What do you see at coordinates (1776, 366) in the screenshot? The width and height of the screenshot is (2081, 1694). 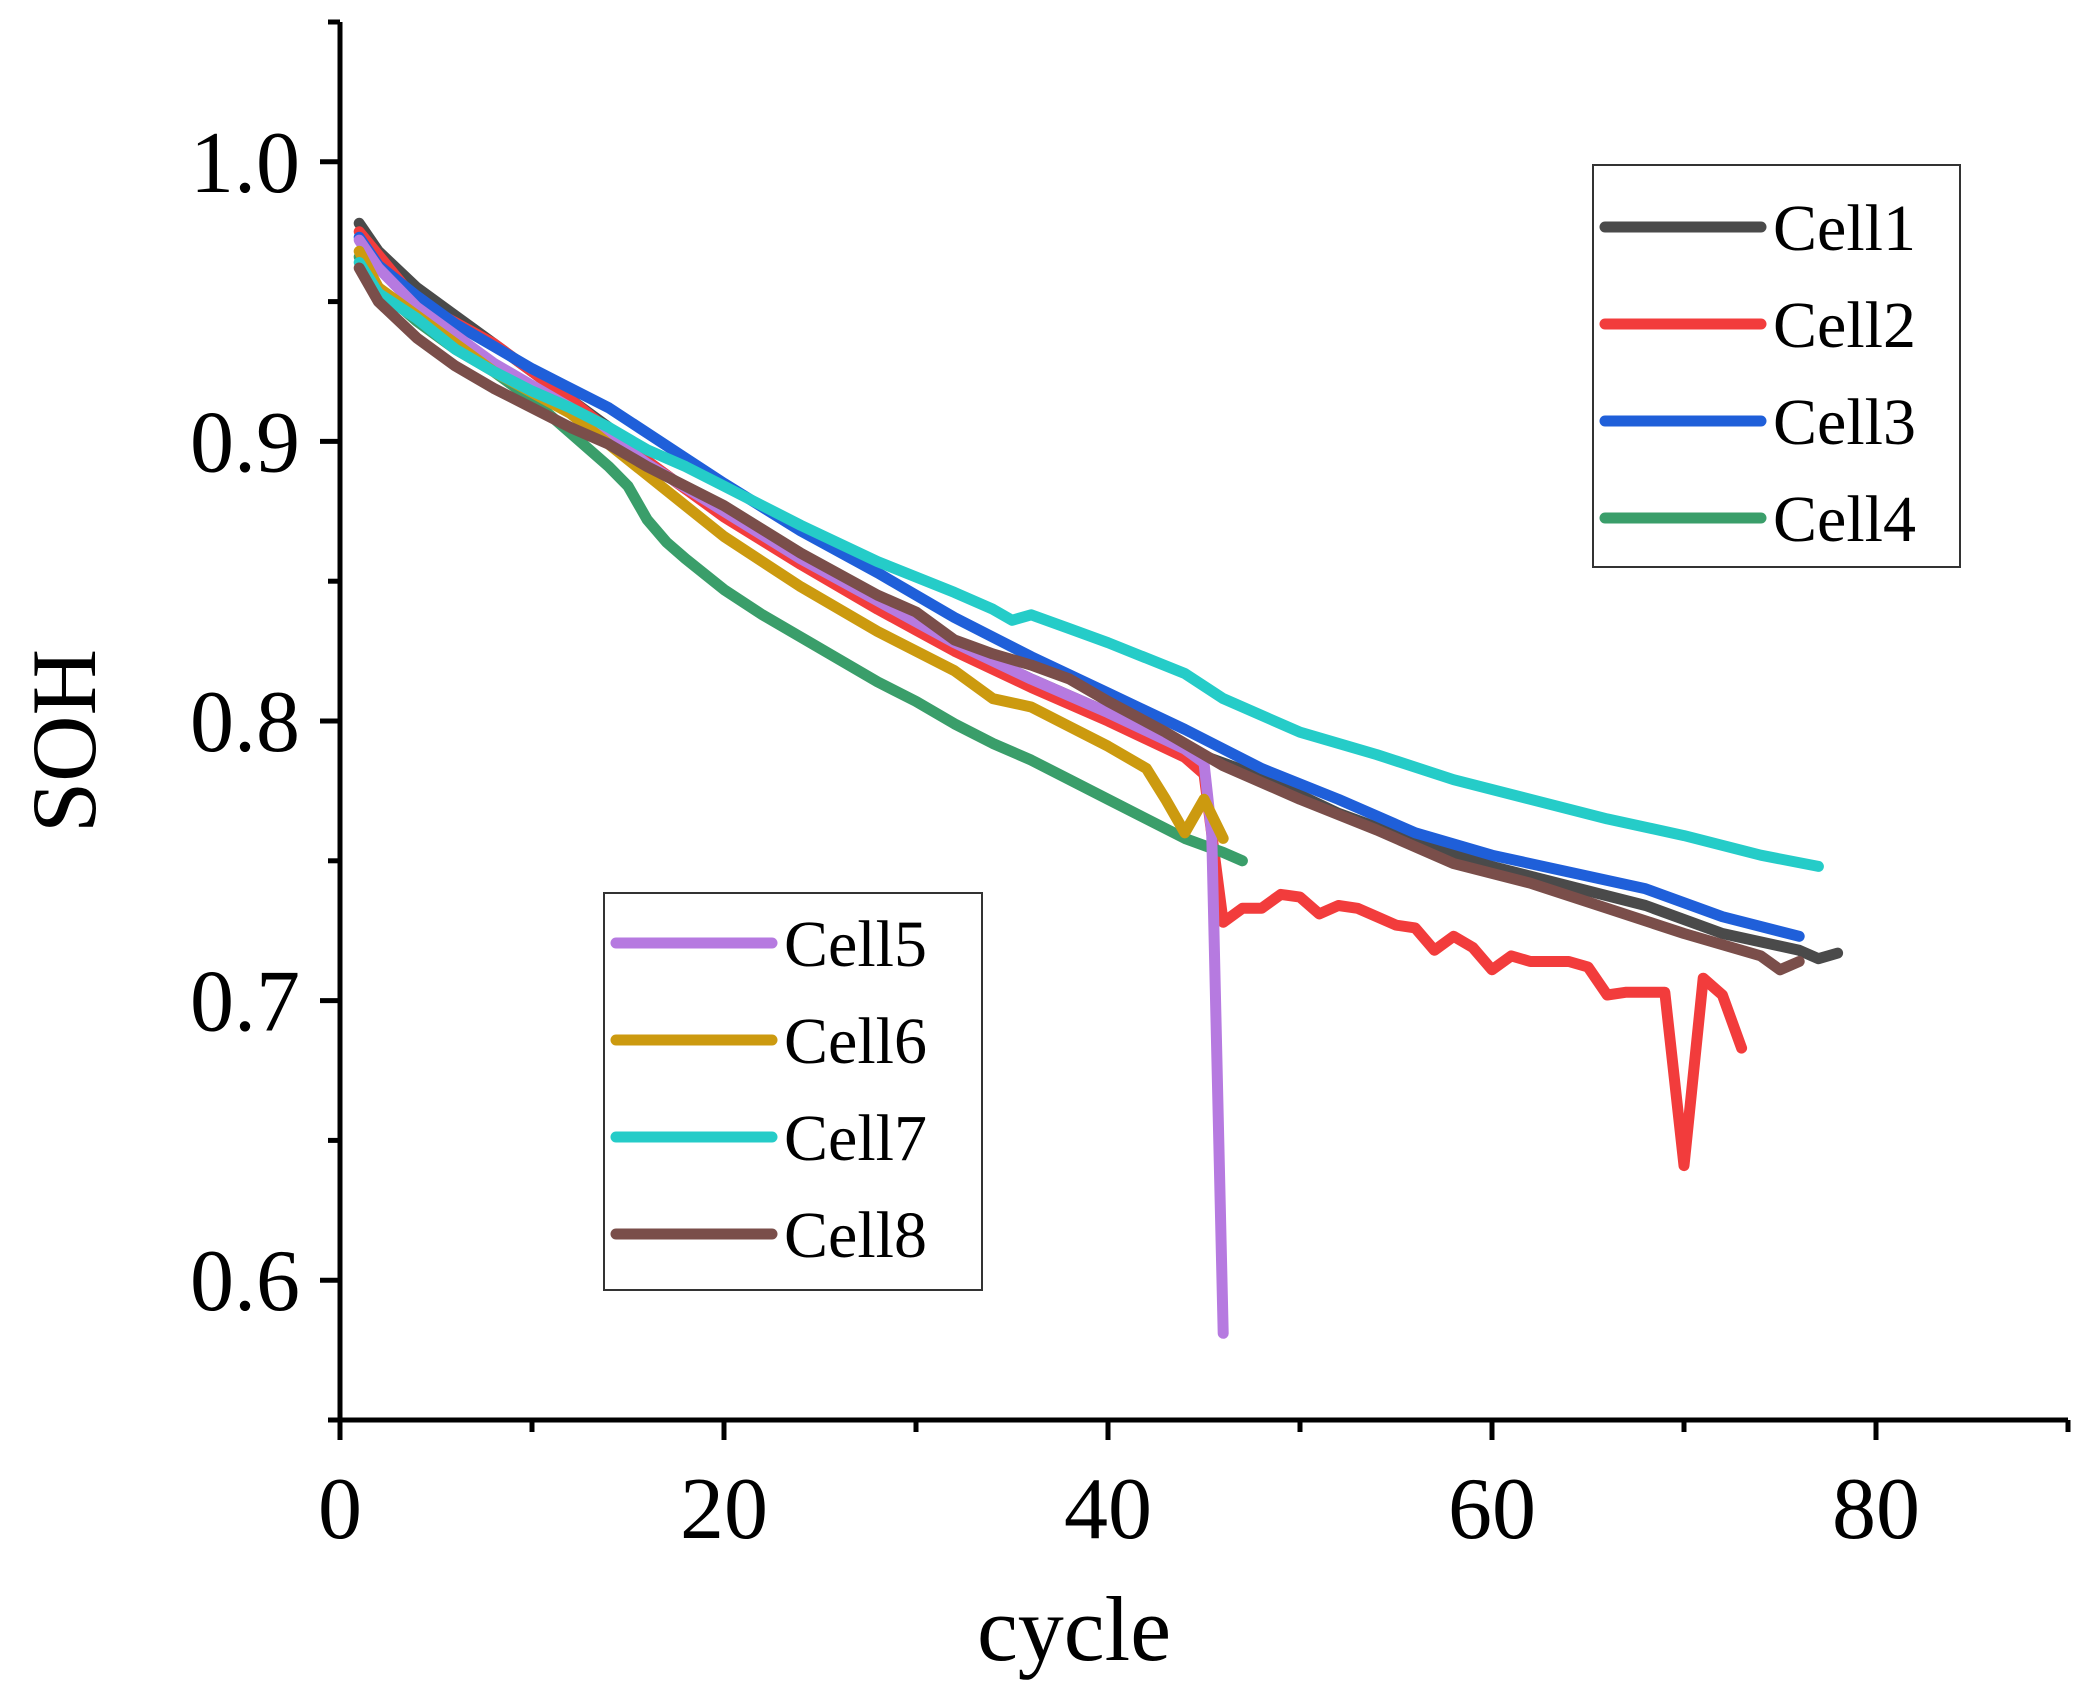 I see `legend-top-right: Cell1 Cell2 Cell3 Cell4` at bounding box center [1776, 366].